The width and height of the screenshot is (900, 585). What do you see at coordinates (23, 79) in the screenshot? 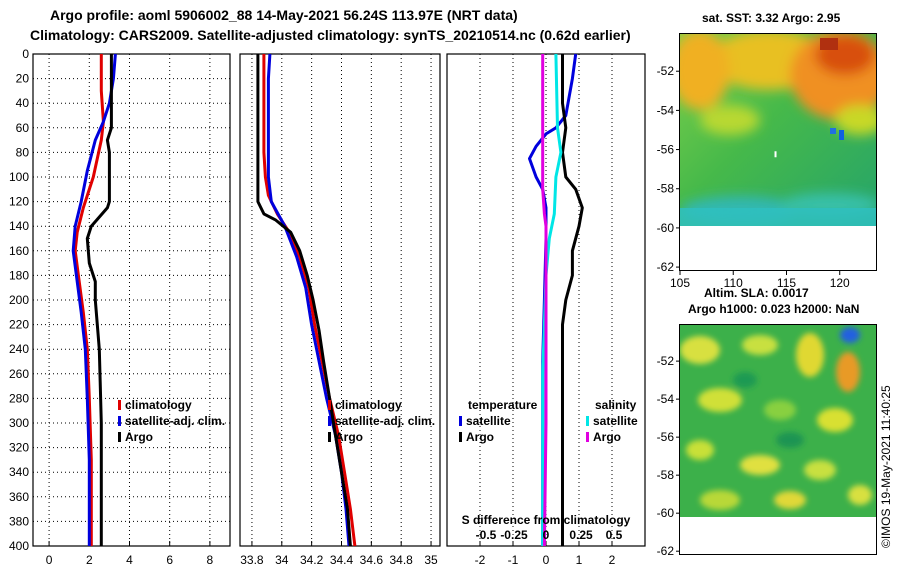
I see `y-tick-label: 20` at bounding box center [23, 79].